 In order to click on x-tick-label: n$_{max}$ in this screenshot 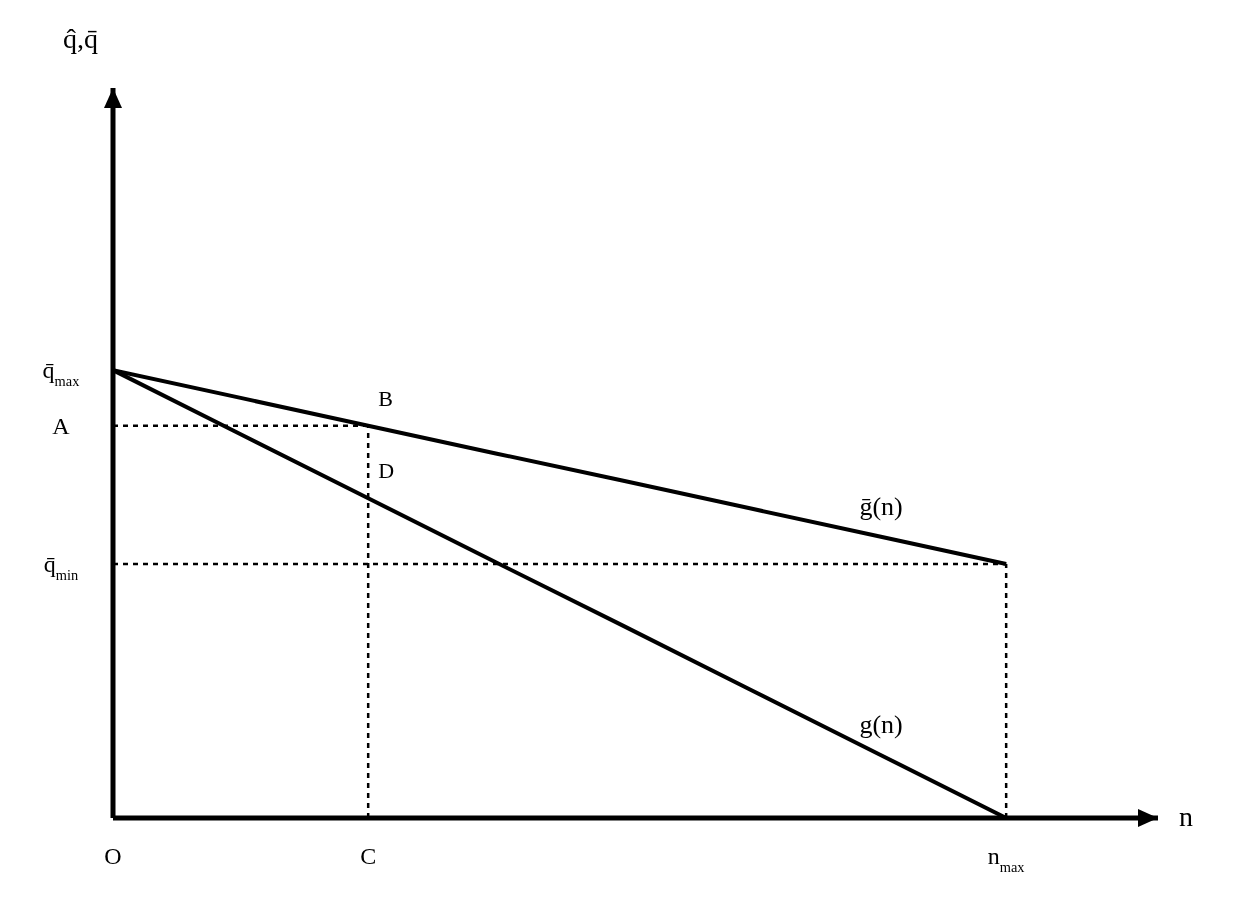, I will do `click(1006, 859)`.